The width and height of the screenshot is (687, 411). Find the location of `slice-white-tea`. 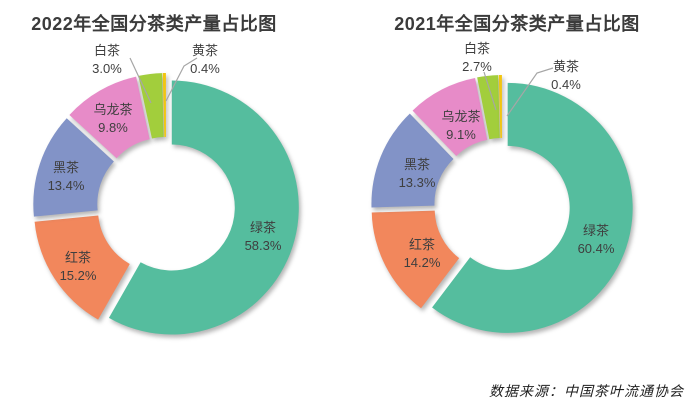

slice-white-tea is located at coordinates (488, 107).